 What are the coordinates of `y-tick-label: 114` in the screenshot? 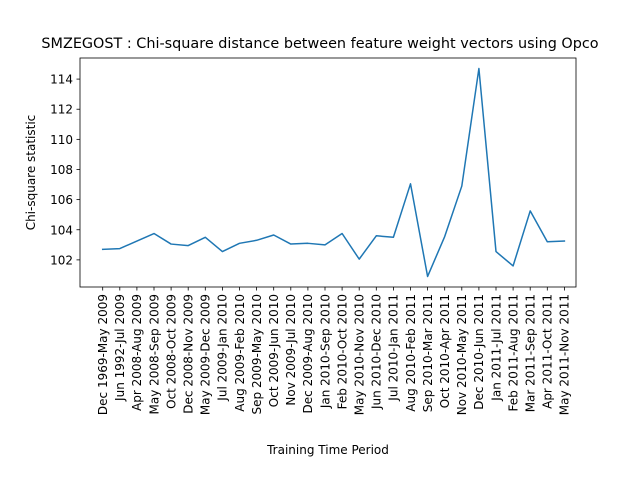 It's located at (61, 80).